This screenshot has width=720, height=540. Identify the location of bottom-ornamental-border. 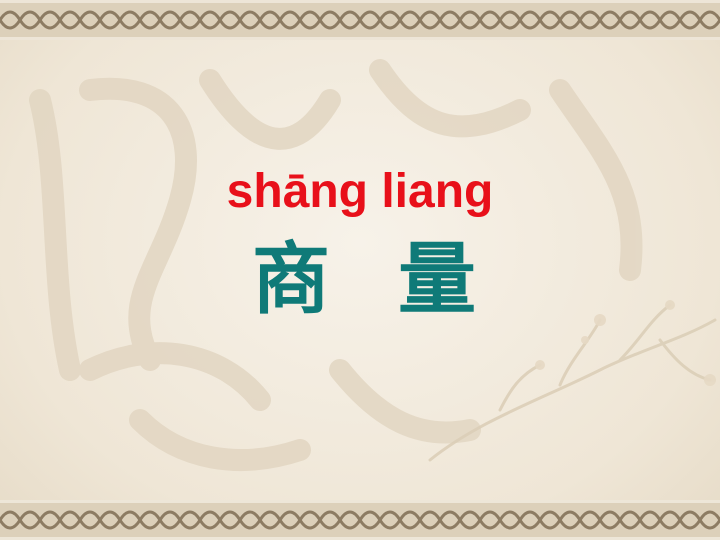
(360, 520).